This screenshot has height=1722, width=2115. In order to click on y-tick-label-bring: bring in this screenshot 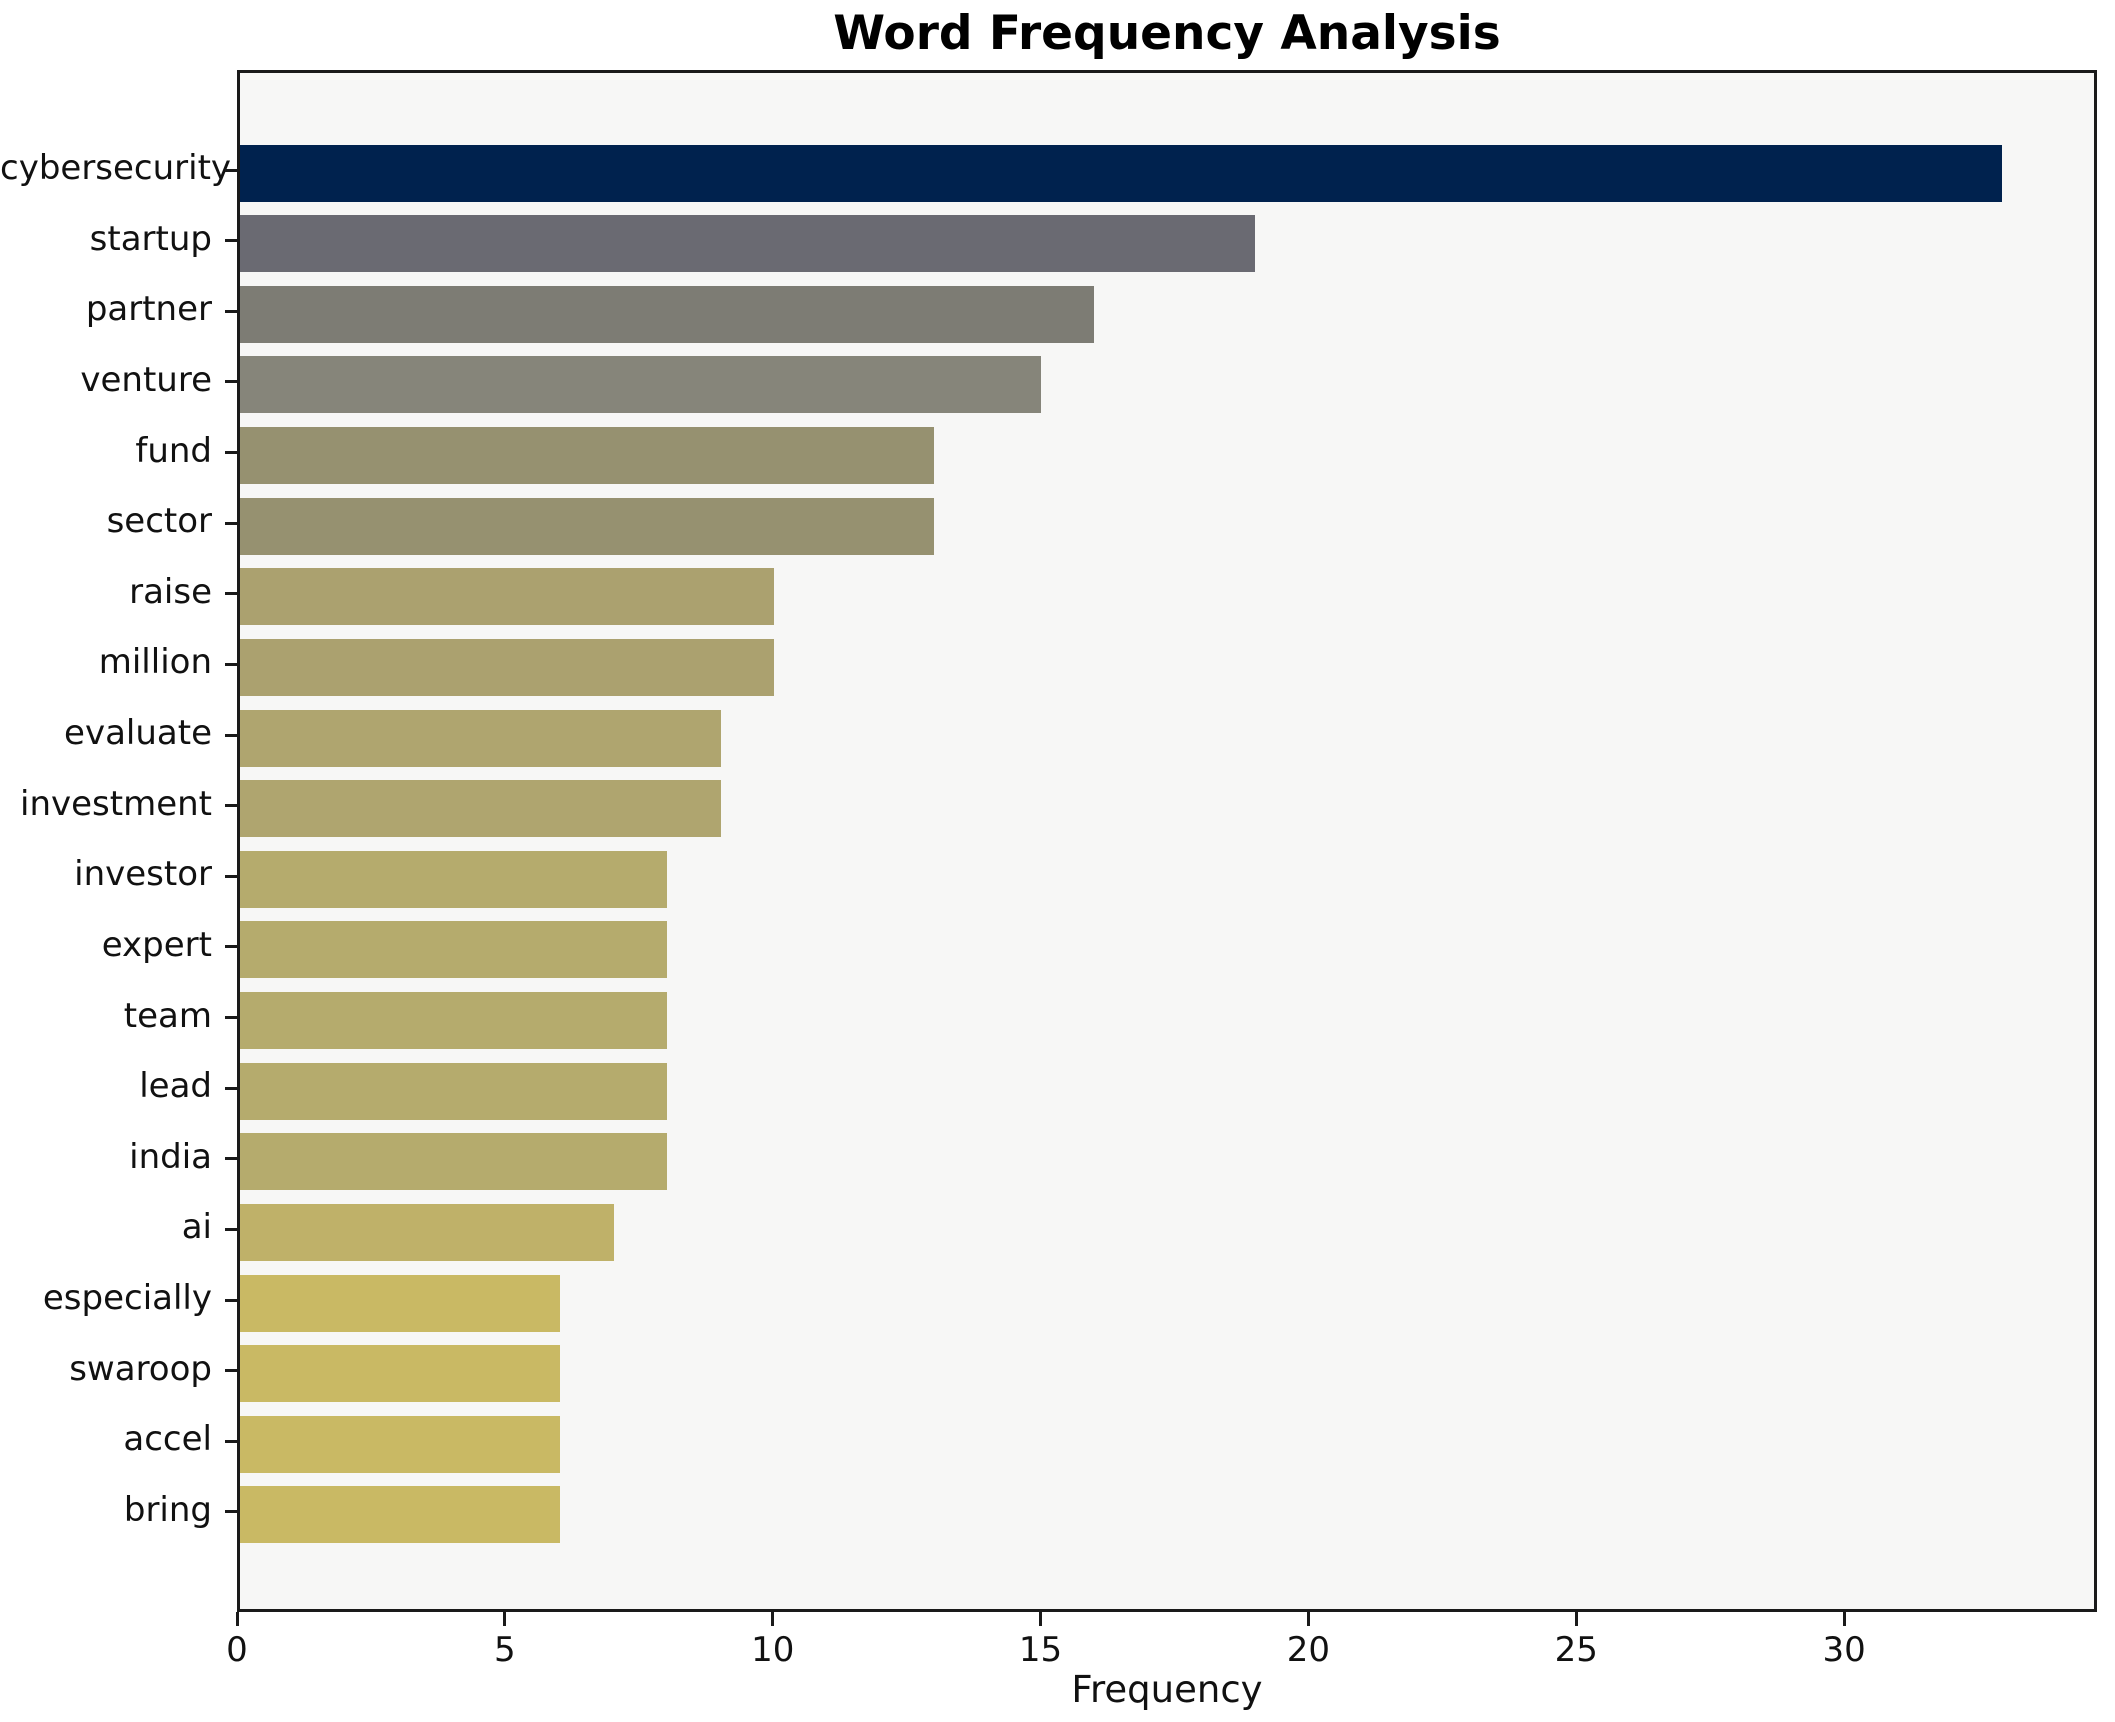, I will do `click(167, 1509)`.